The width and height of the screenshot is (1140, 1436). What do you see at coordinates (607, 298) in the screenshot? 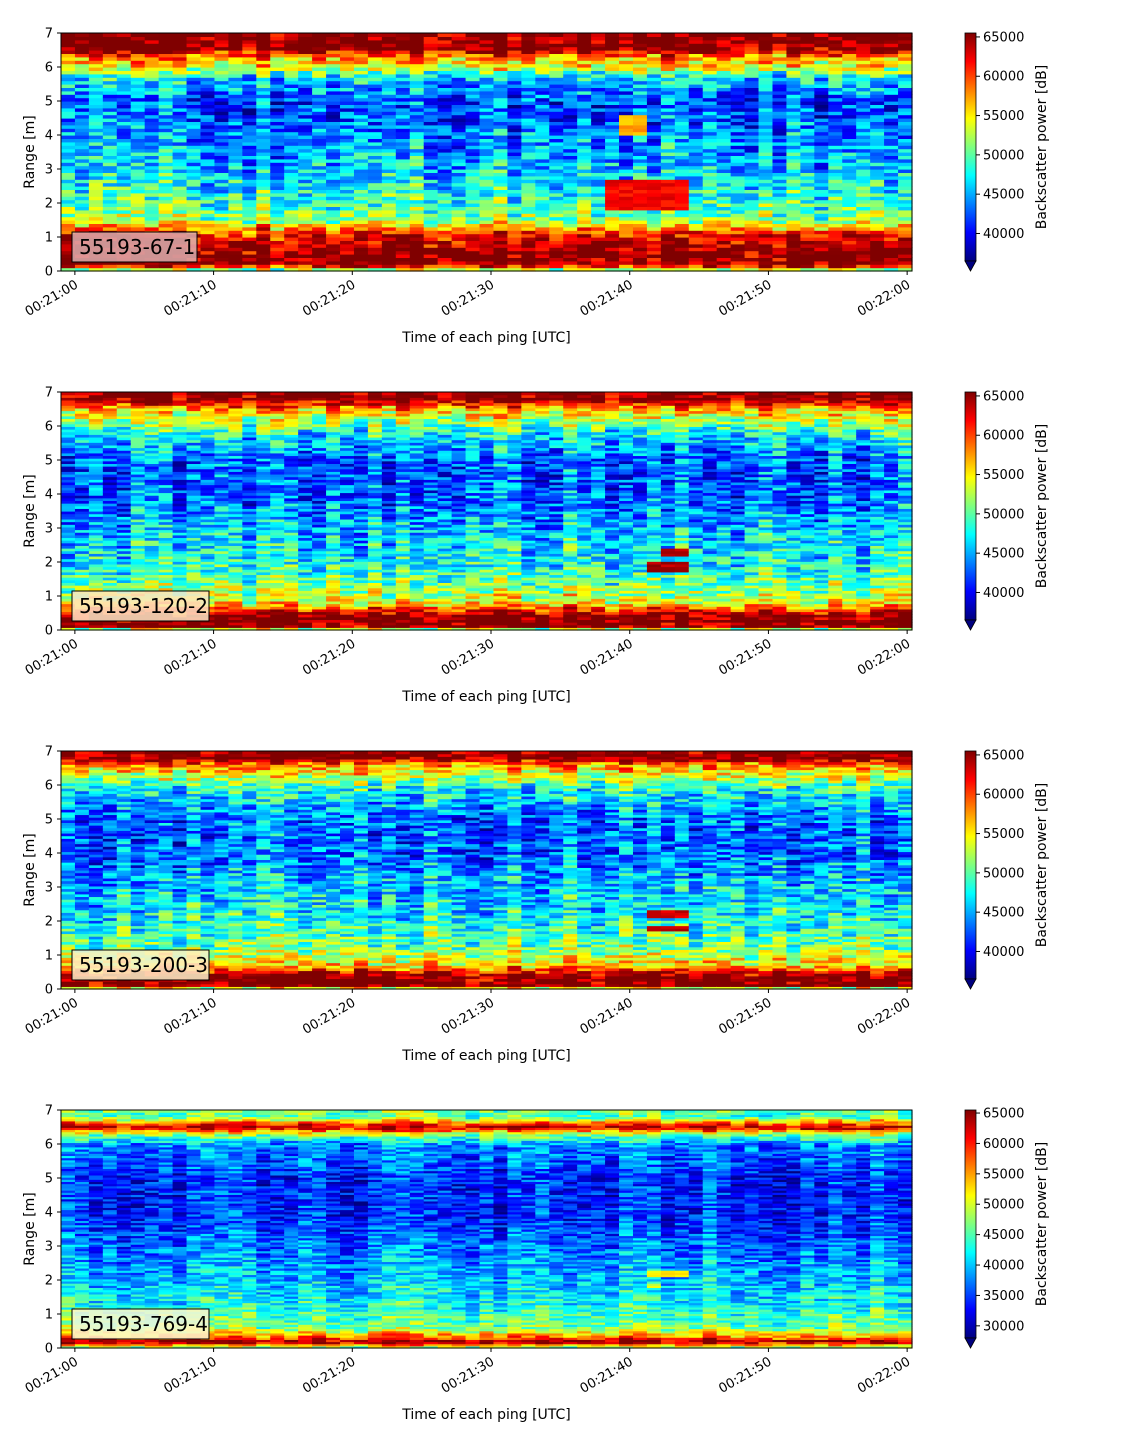
I see `x-tick-label: 00:21:40` at bounding box center [607, 298].